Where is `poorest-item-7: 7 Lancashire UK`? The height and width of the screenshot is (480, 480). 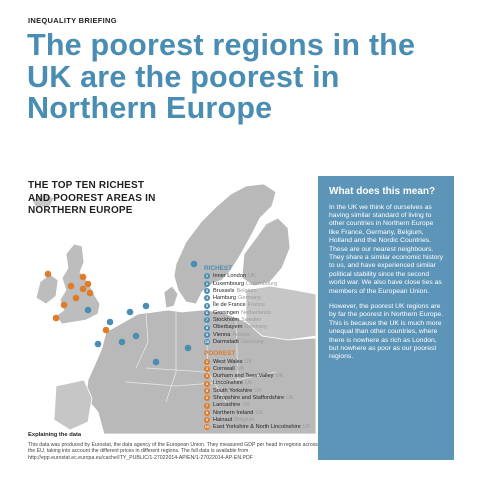
poorest-item-7: 7 Lancashire UK is located at coordinates (264, 405).